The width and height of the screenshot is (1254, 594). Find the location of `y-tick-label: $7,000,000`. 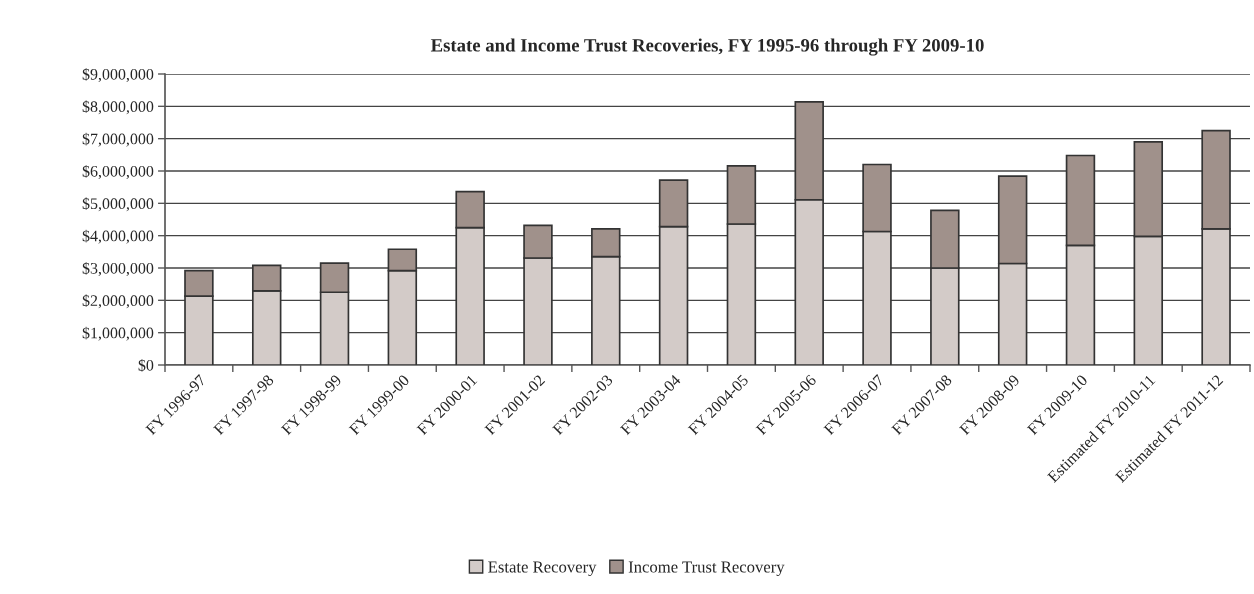

y-tick-label: $7,000,000 is located at coordinates (118, 139).